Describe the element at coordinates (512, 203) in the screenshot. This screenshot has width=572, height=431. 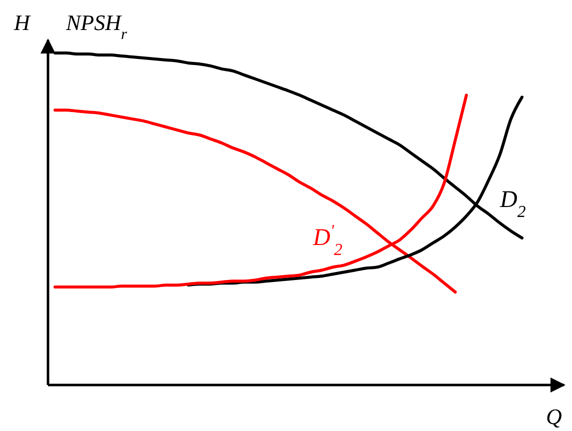
I see `series-label: D$_{2}$` at that location.